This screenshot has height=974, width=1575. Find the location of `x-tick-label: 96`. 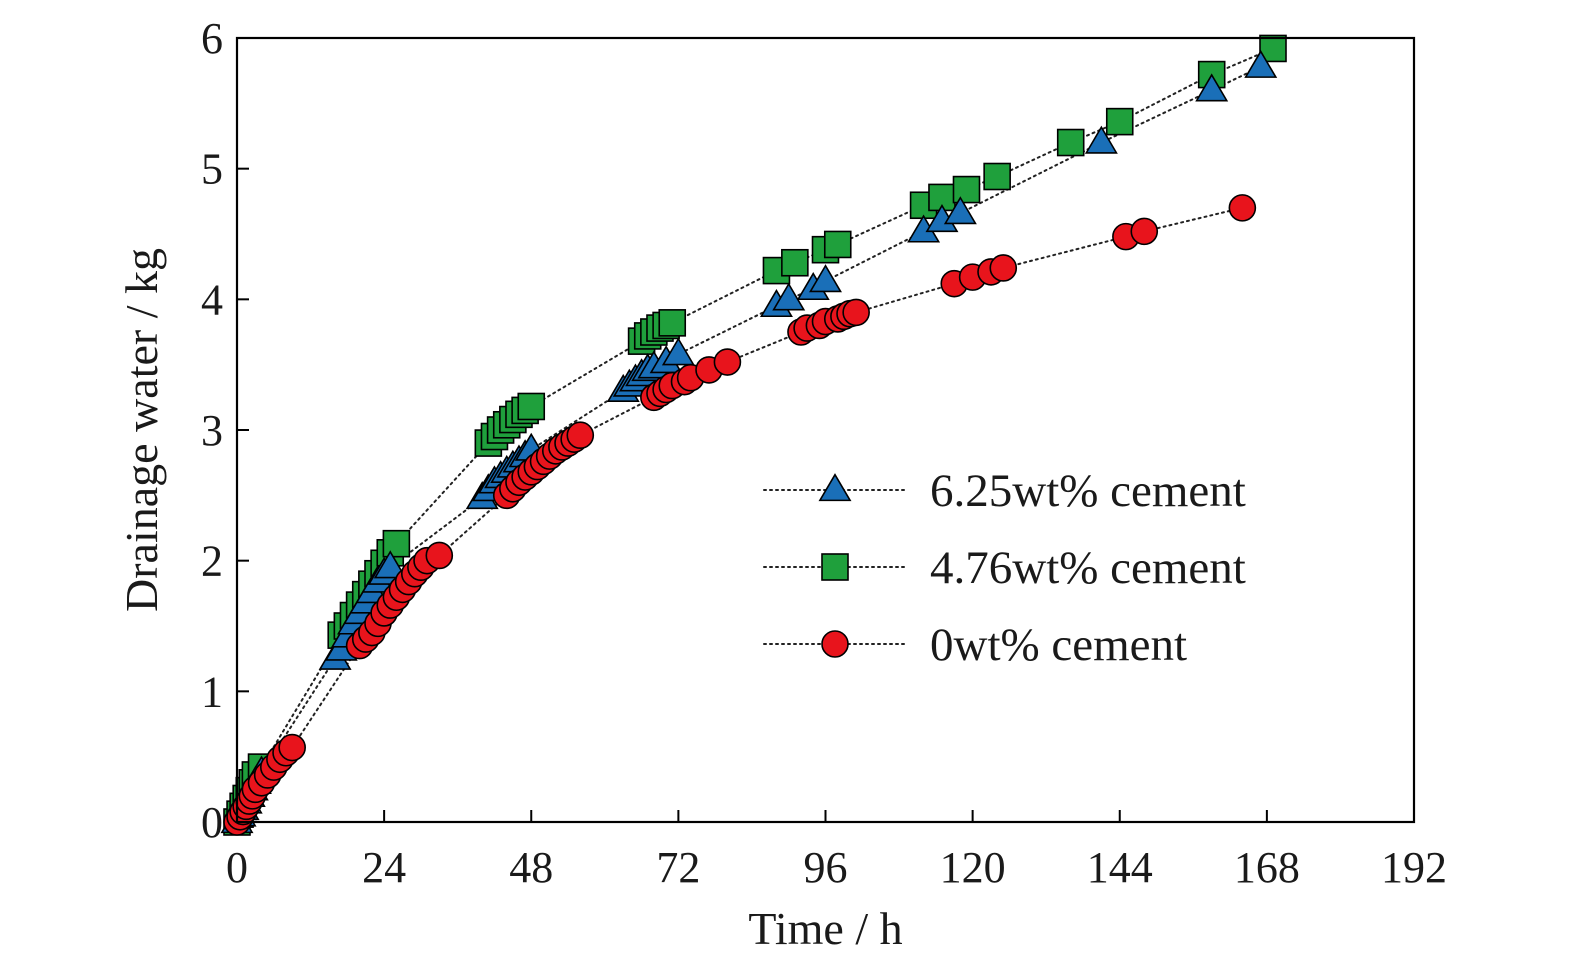

x-tick-label: 96 is located at coordinates (826, 867).